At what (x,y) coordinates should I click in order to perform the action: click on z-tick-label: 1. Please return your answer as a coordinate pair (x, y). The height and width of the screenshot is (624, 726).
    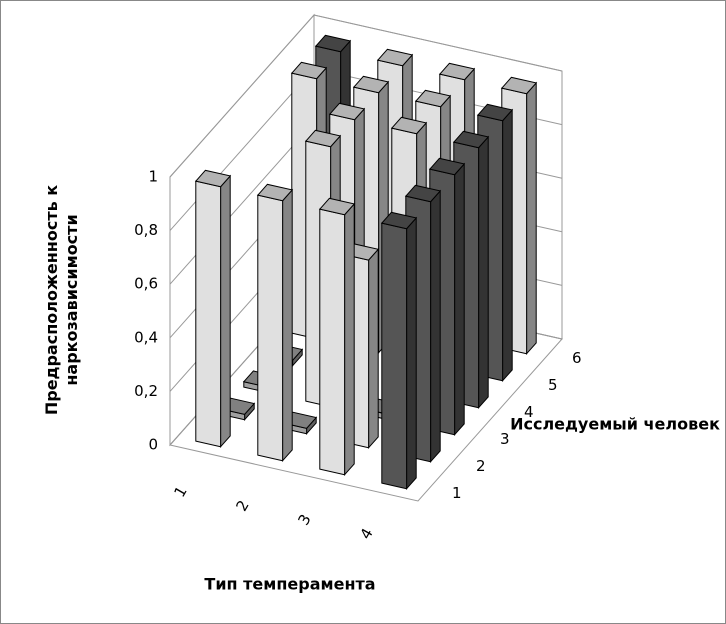
    Looking at the image, I should click on (153, 177).